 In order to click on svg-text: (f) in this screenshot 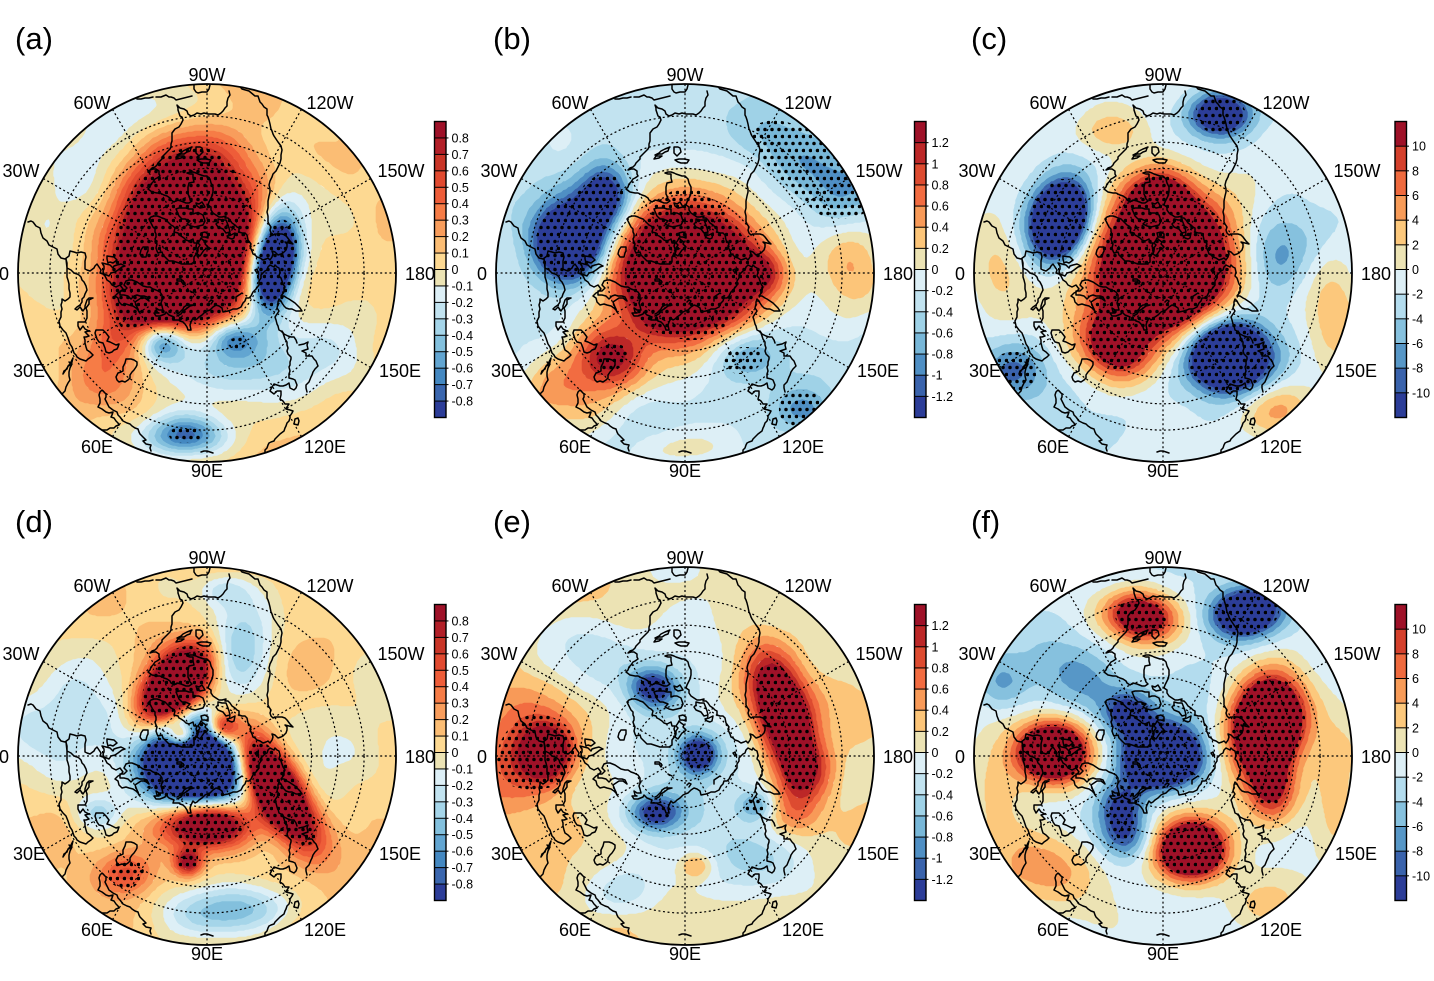, I will do `click(985, 521)`.